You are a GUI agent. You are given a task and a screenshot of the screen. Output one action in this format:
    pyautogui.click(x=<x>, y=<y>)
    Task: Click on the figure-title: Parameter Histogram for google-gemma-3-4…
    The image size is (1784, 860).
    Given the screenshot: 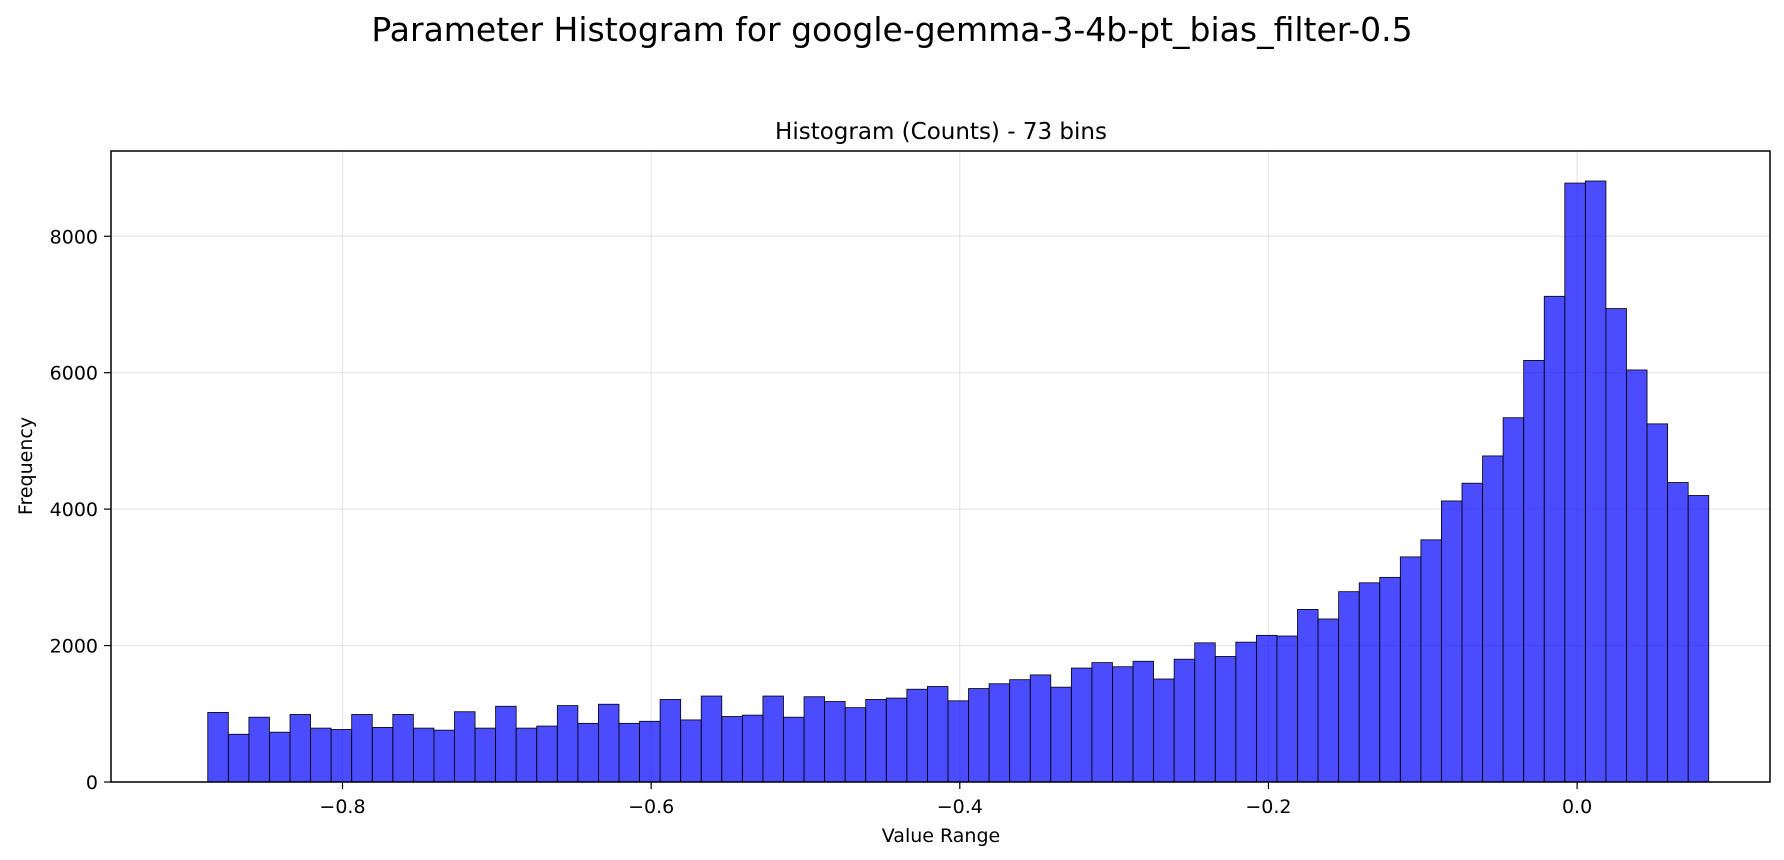 What is the action you would take?
    pyautogui.click(x=891, y=29)
    